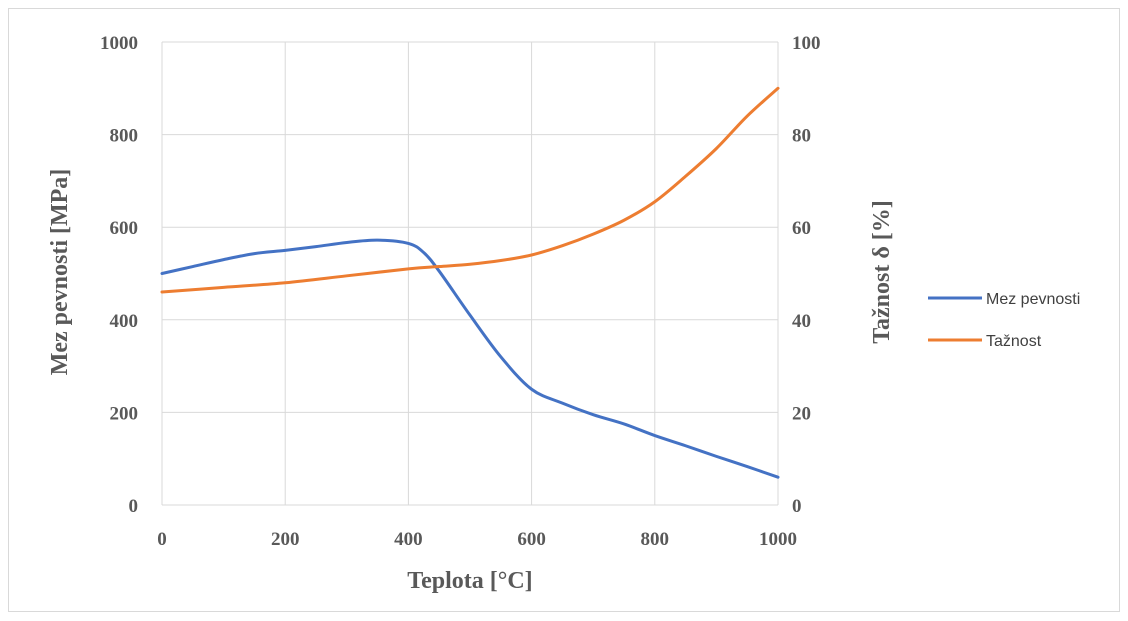 This screenshot has width=1128, height=621. Describe the element at coordinates (801, 321) in the screenshot. I see `y-right-tick-label: 40` at that location.